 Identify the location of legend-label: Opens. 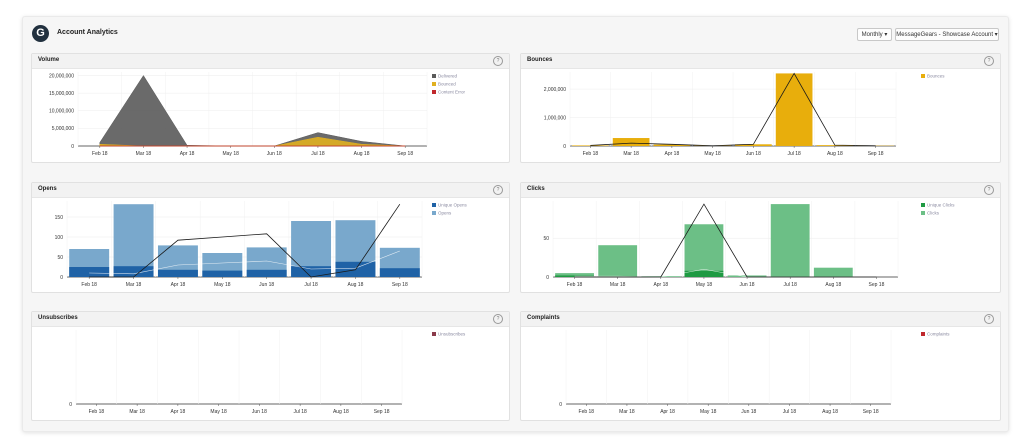
(445, 213).